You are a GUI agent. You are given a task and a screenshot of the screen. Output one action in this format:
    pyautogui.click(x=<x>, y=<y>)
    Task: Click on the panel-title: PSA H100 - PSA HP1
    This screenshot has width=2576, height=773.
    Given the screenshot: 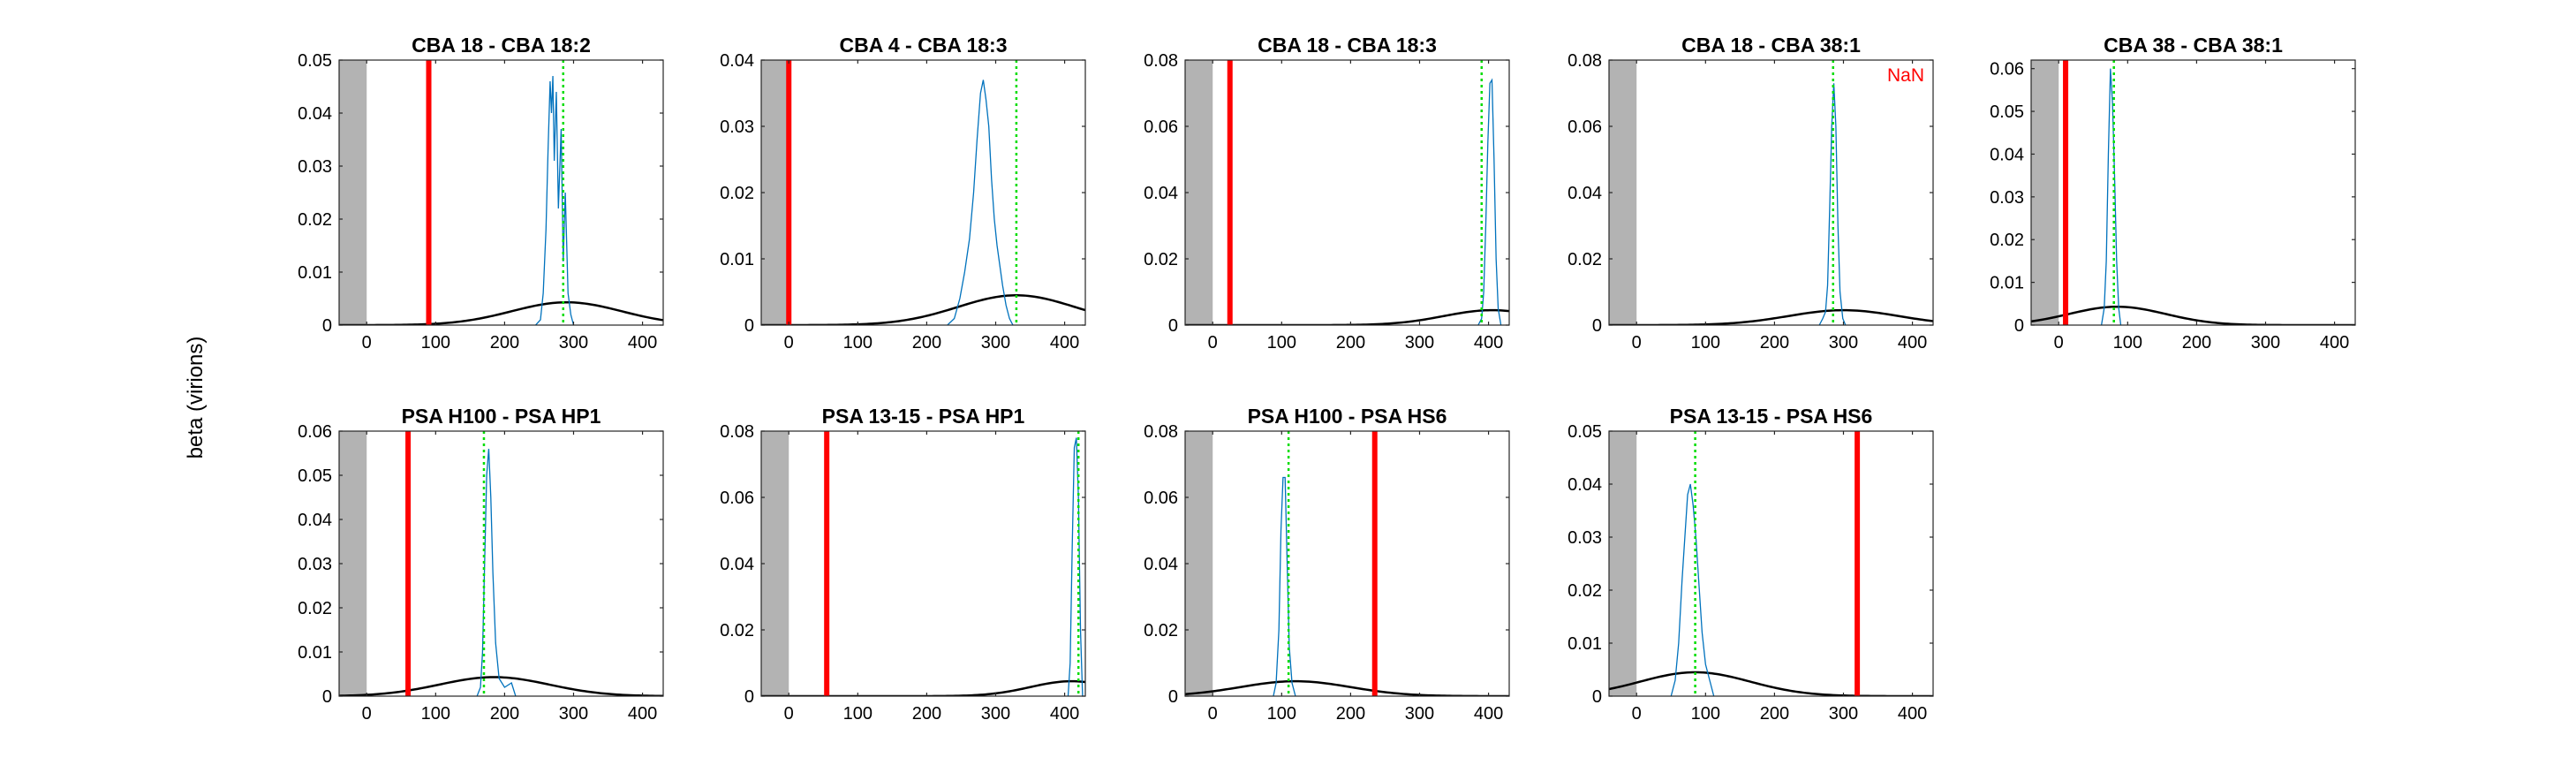 What is the action you would take?
    pyautogui.click(x=502, y=416)
    